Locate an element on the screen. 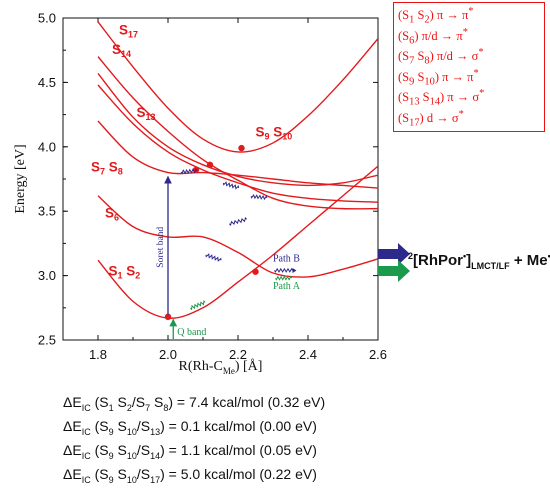  y-tick-label: 4.0 is located at coordinates (47, 146).